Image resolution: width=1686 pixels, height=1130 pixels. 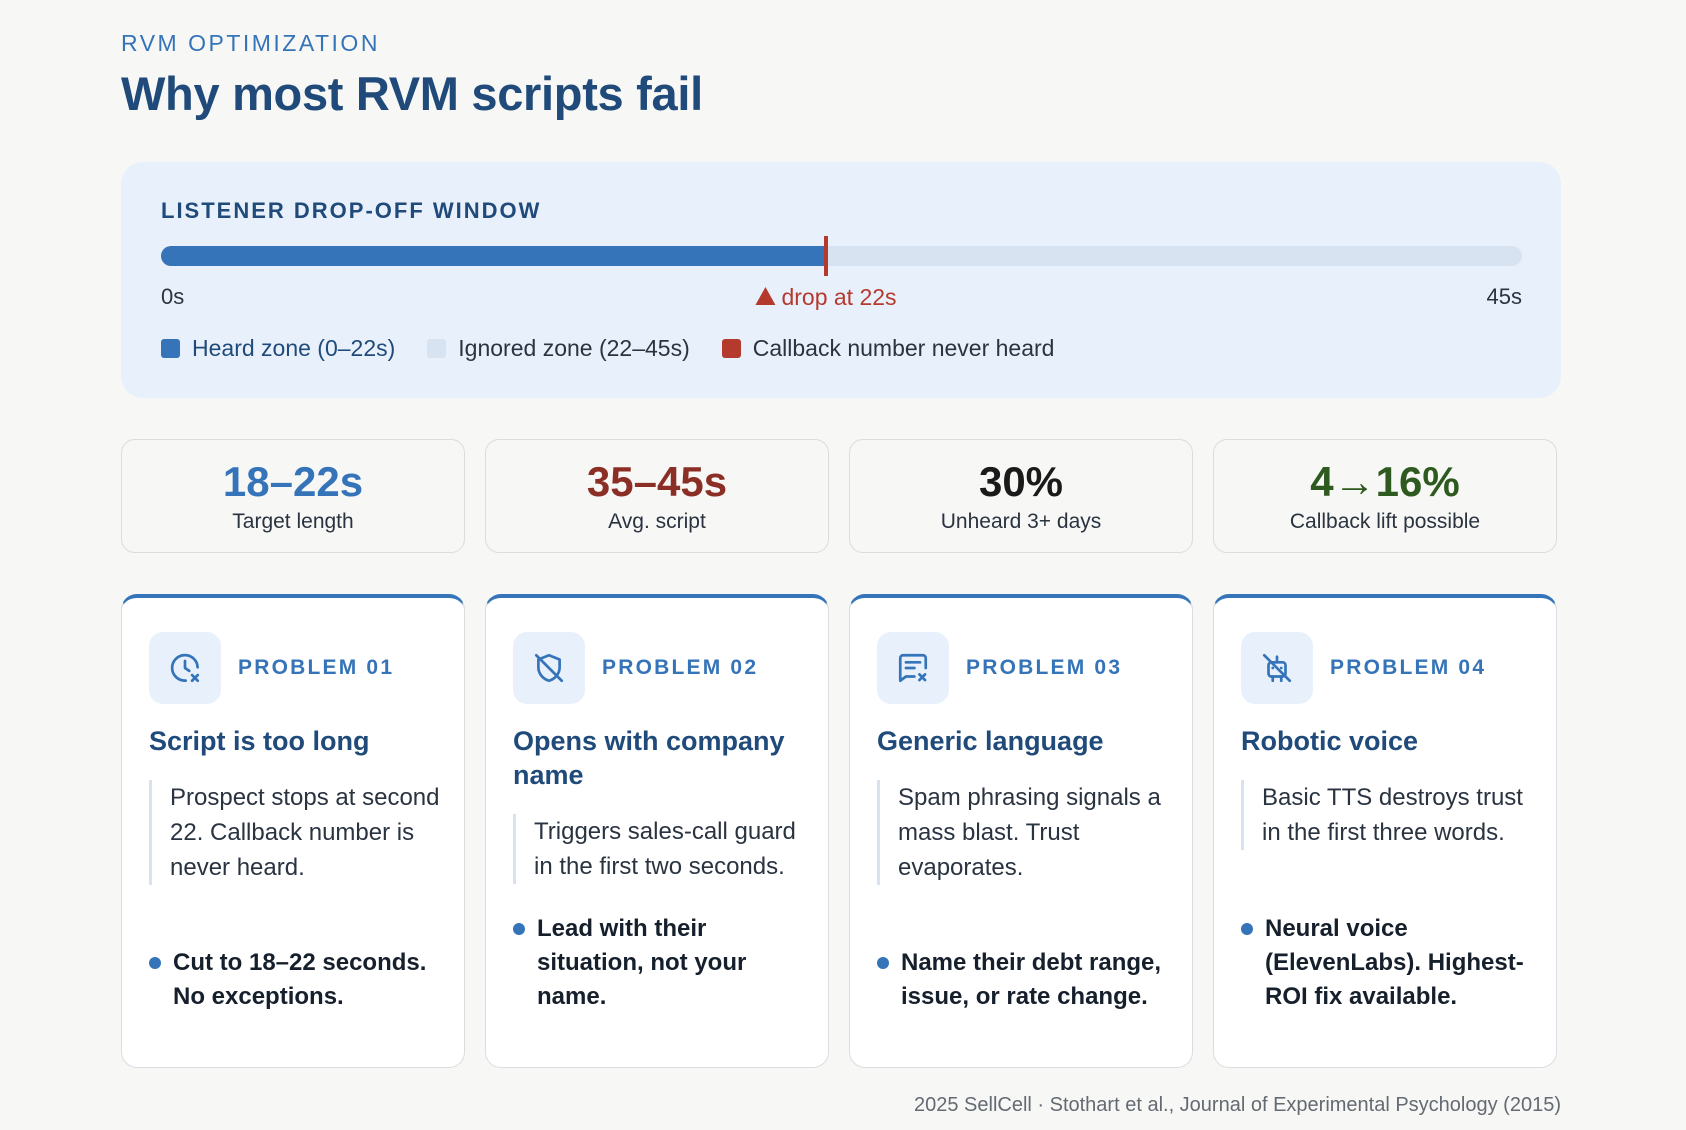 I want to click on stat-card: 18–22s Target length, so click(x=293, y=496).